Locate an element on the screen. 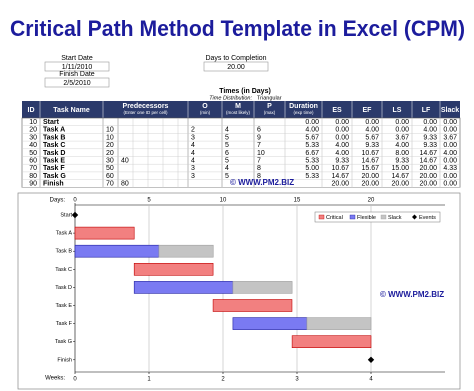  table-header is located at coordinates (241, 109).